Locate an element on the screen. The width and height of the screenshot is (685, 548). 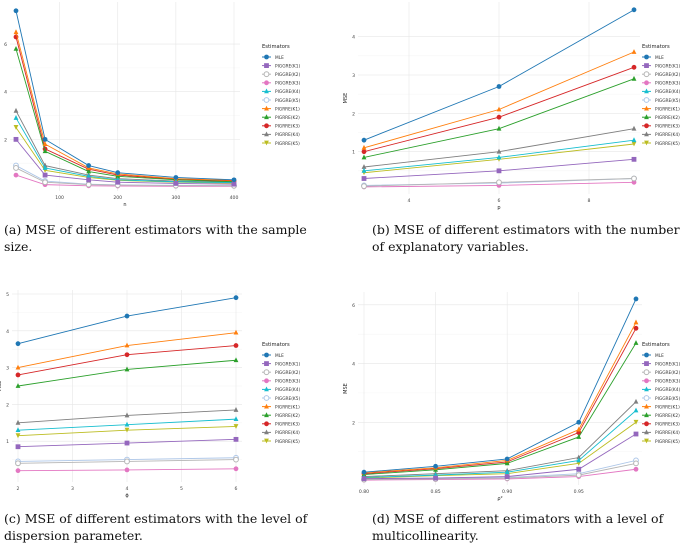
caption-b-line-2: of explanatory variables. is located at coordinates (450, 246).